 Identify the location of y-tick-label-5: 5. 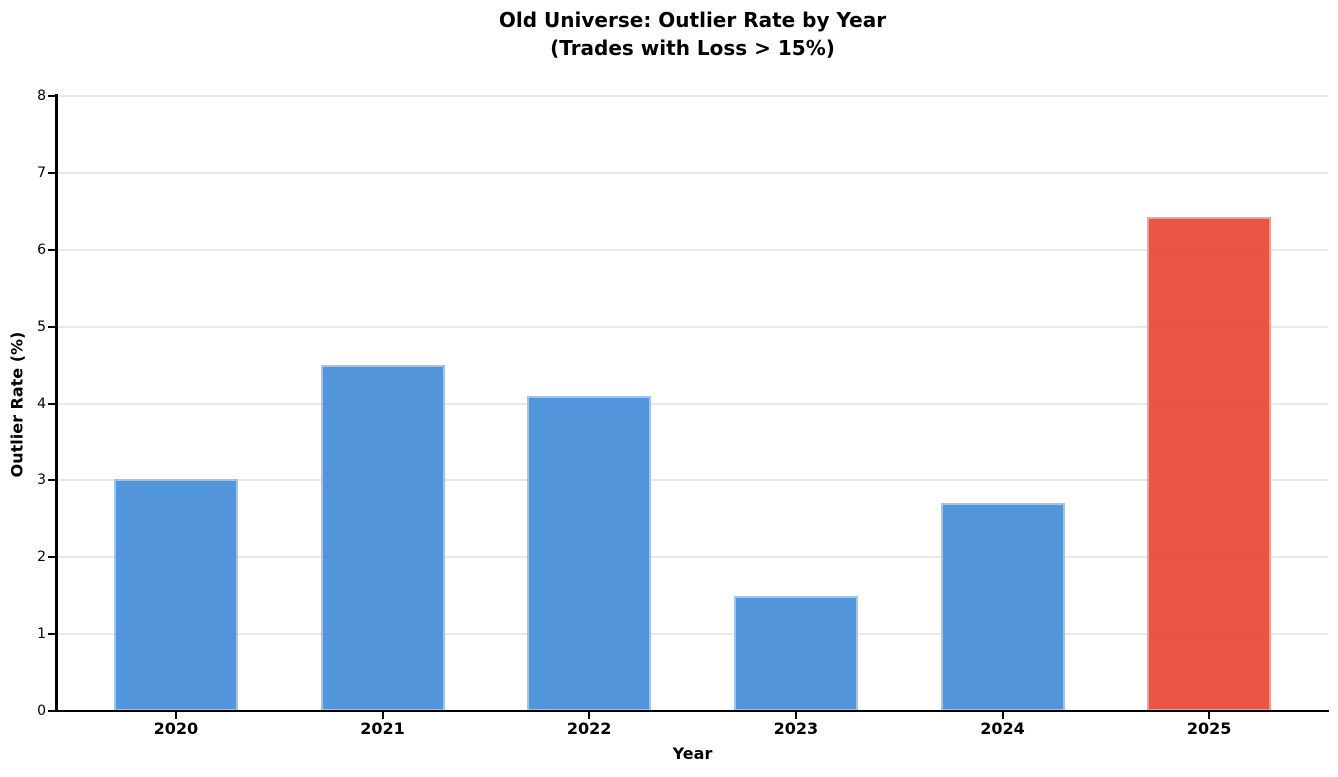
(41, 326).